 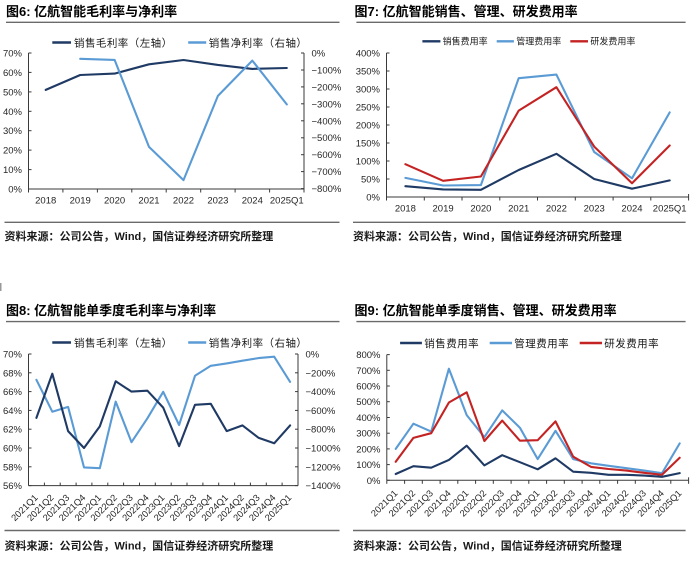 What do you see at coordinates (327, 71) in the screenshot?
I see `svg-text: −100%` at bounding box center [327, 71].